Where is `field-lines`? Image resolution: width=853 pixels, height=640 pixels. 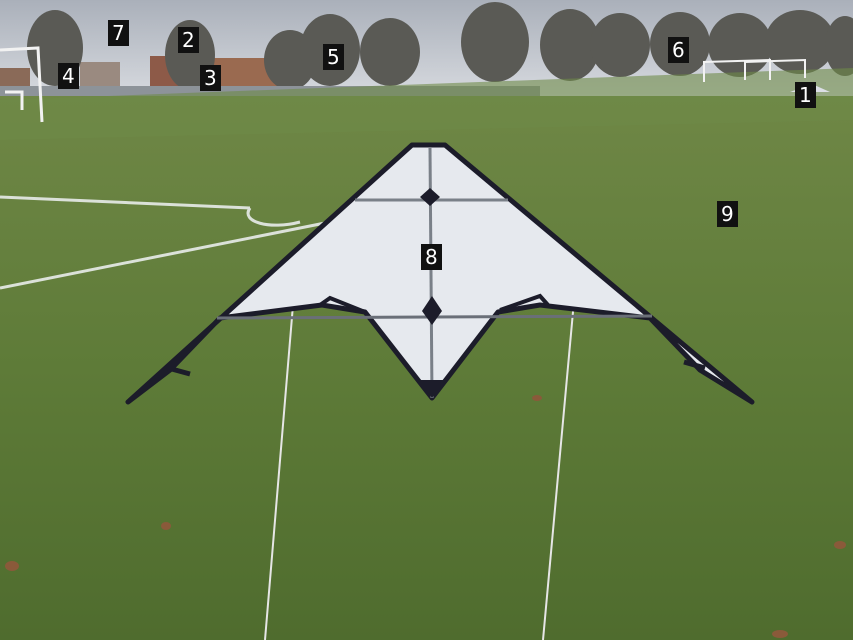
field-lines is located at coordinates (165, 242).